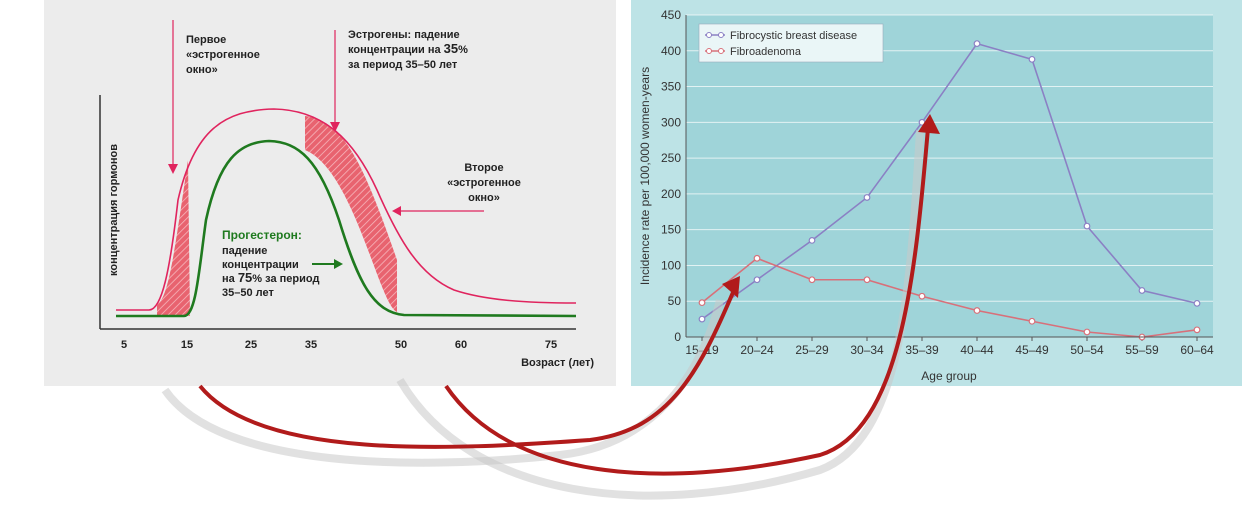 The image size is (1244, 532). What do you see at coordinates (677, 337) in the screenshot?
I see `y-tick-label: 0` at bounding box center [677, 337].